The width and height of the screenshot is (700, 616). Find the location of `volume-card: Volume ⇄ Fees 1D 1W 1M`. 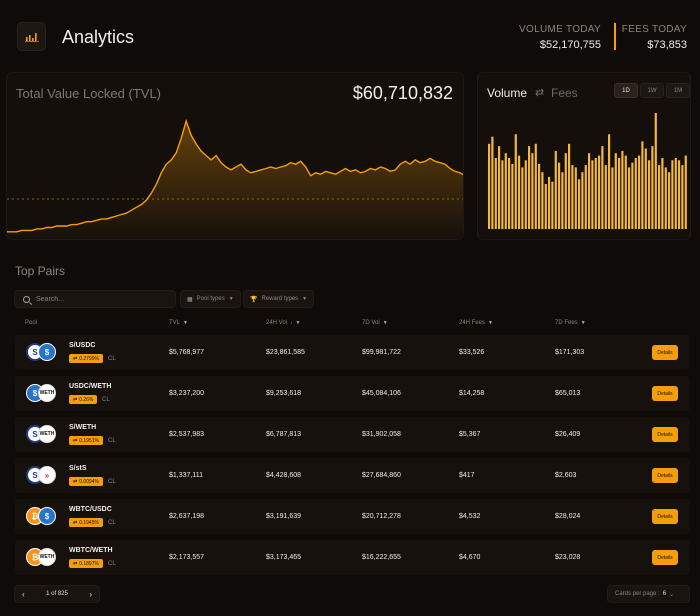

volume-card: Volume ⇄ Fees 1D 1W 1M is located at coordinates (584, 156).